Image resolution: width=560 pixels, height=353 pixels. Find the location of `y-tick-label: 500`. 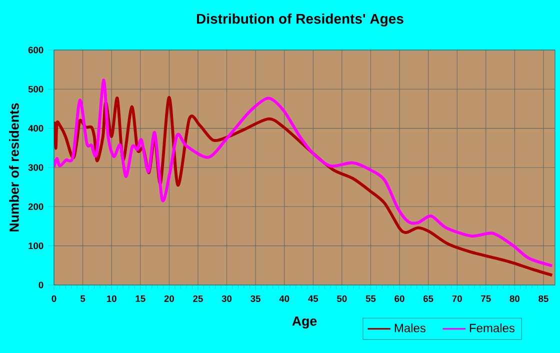

y-tick-label: 500 is located at coordinates (36, 89).